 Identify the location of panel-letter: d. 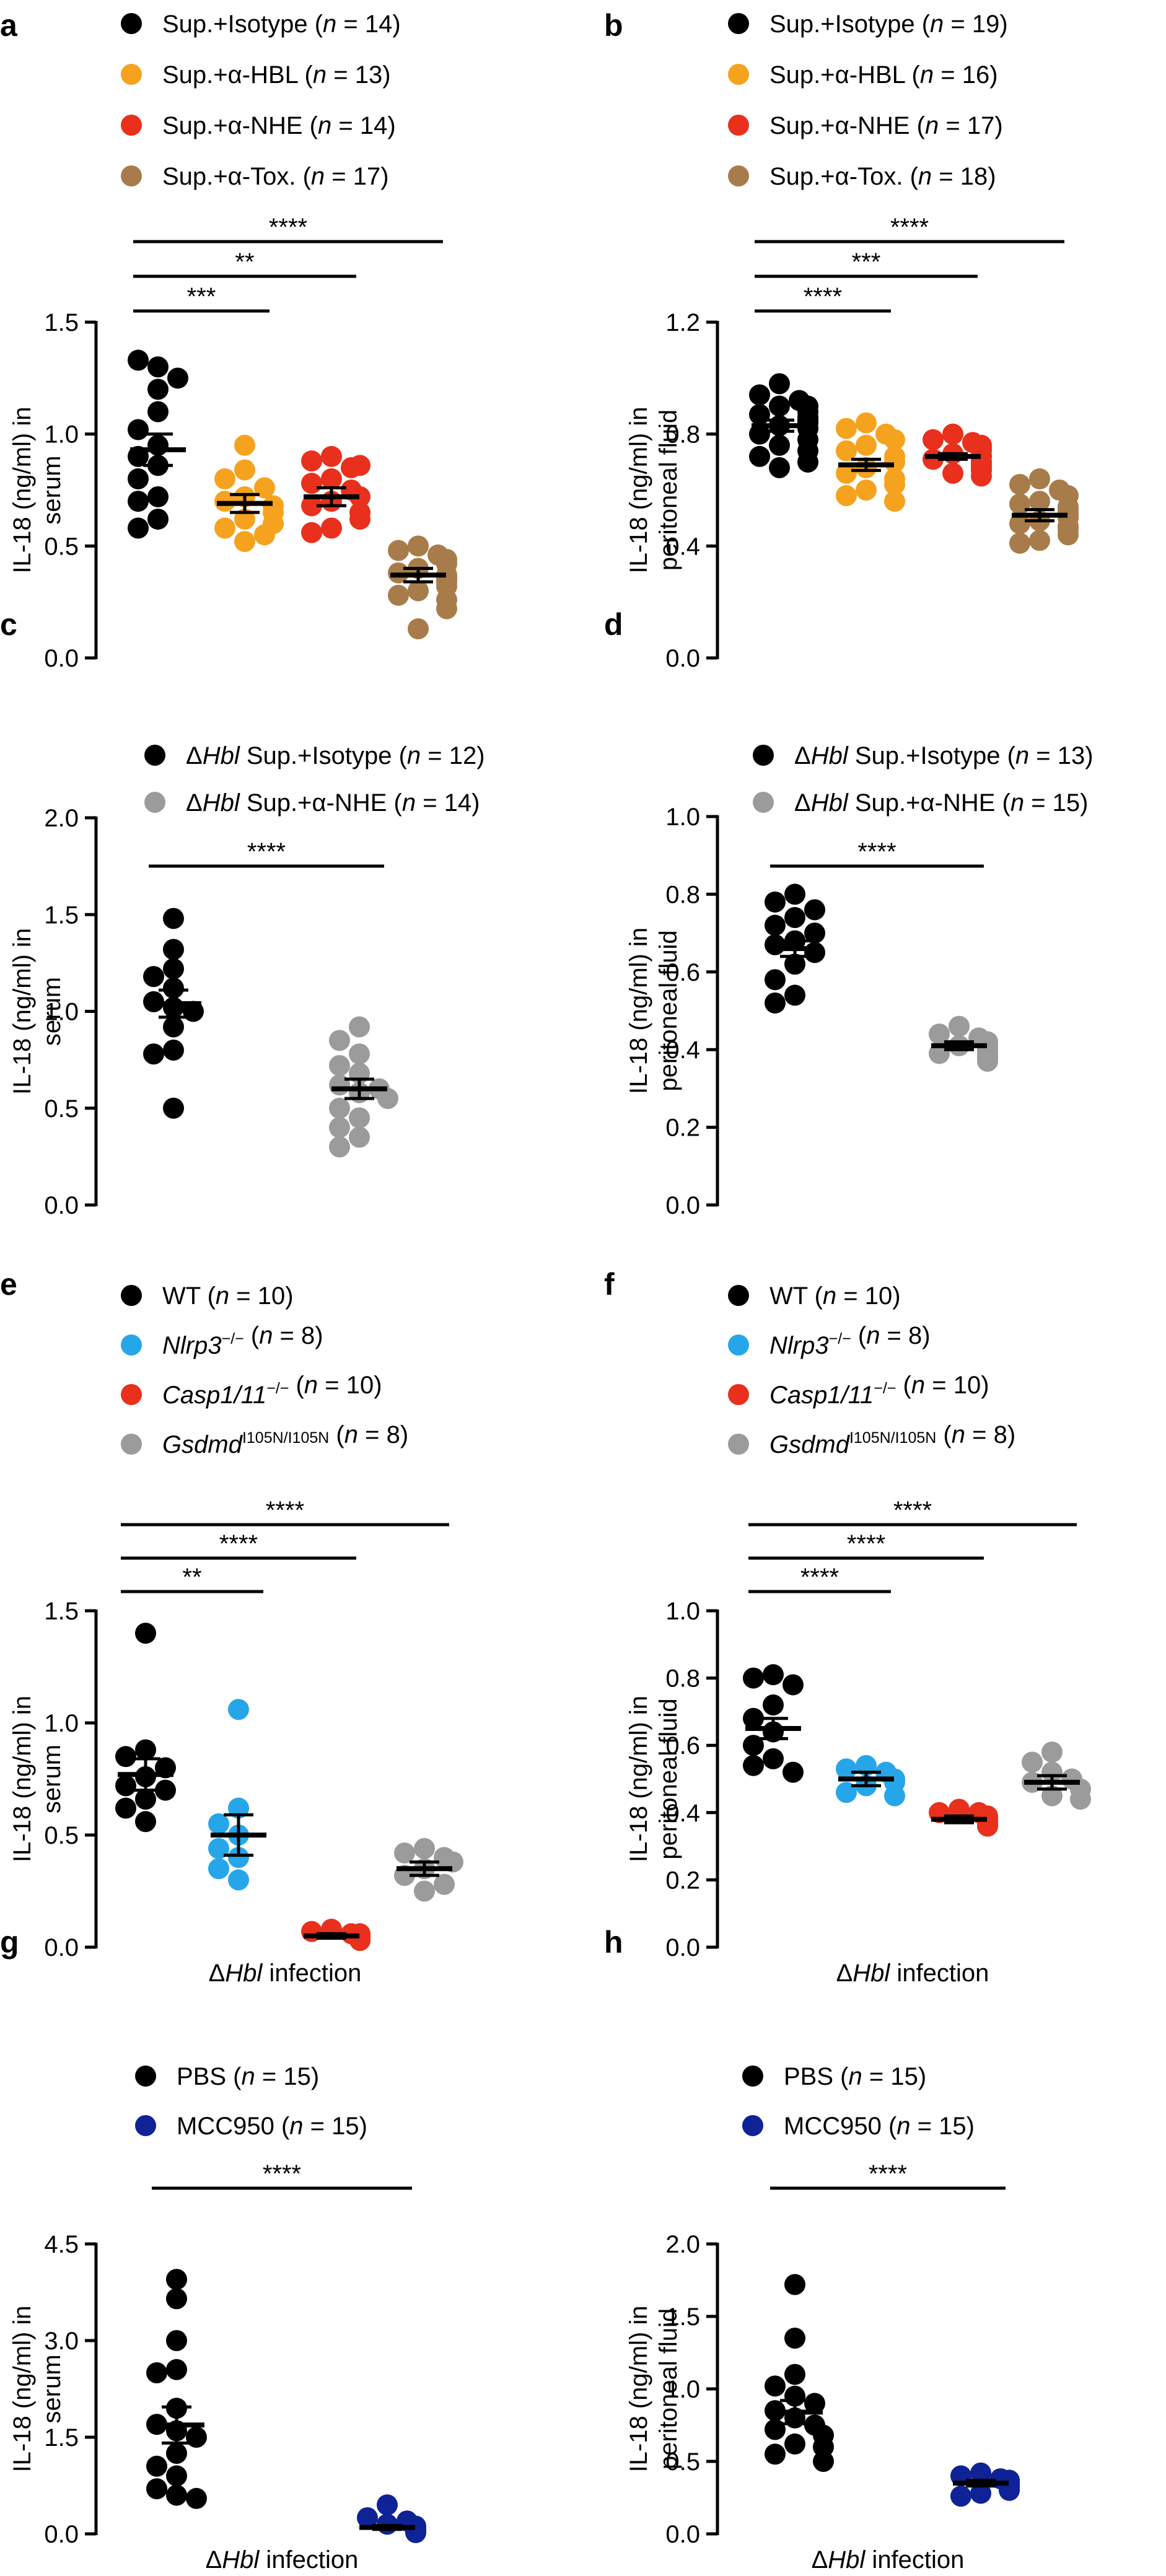
(613, 624).